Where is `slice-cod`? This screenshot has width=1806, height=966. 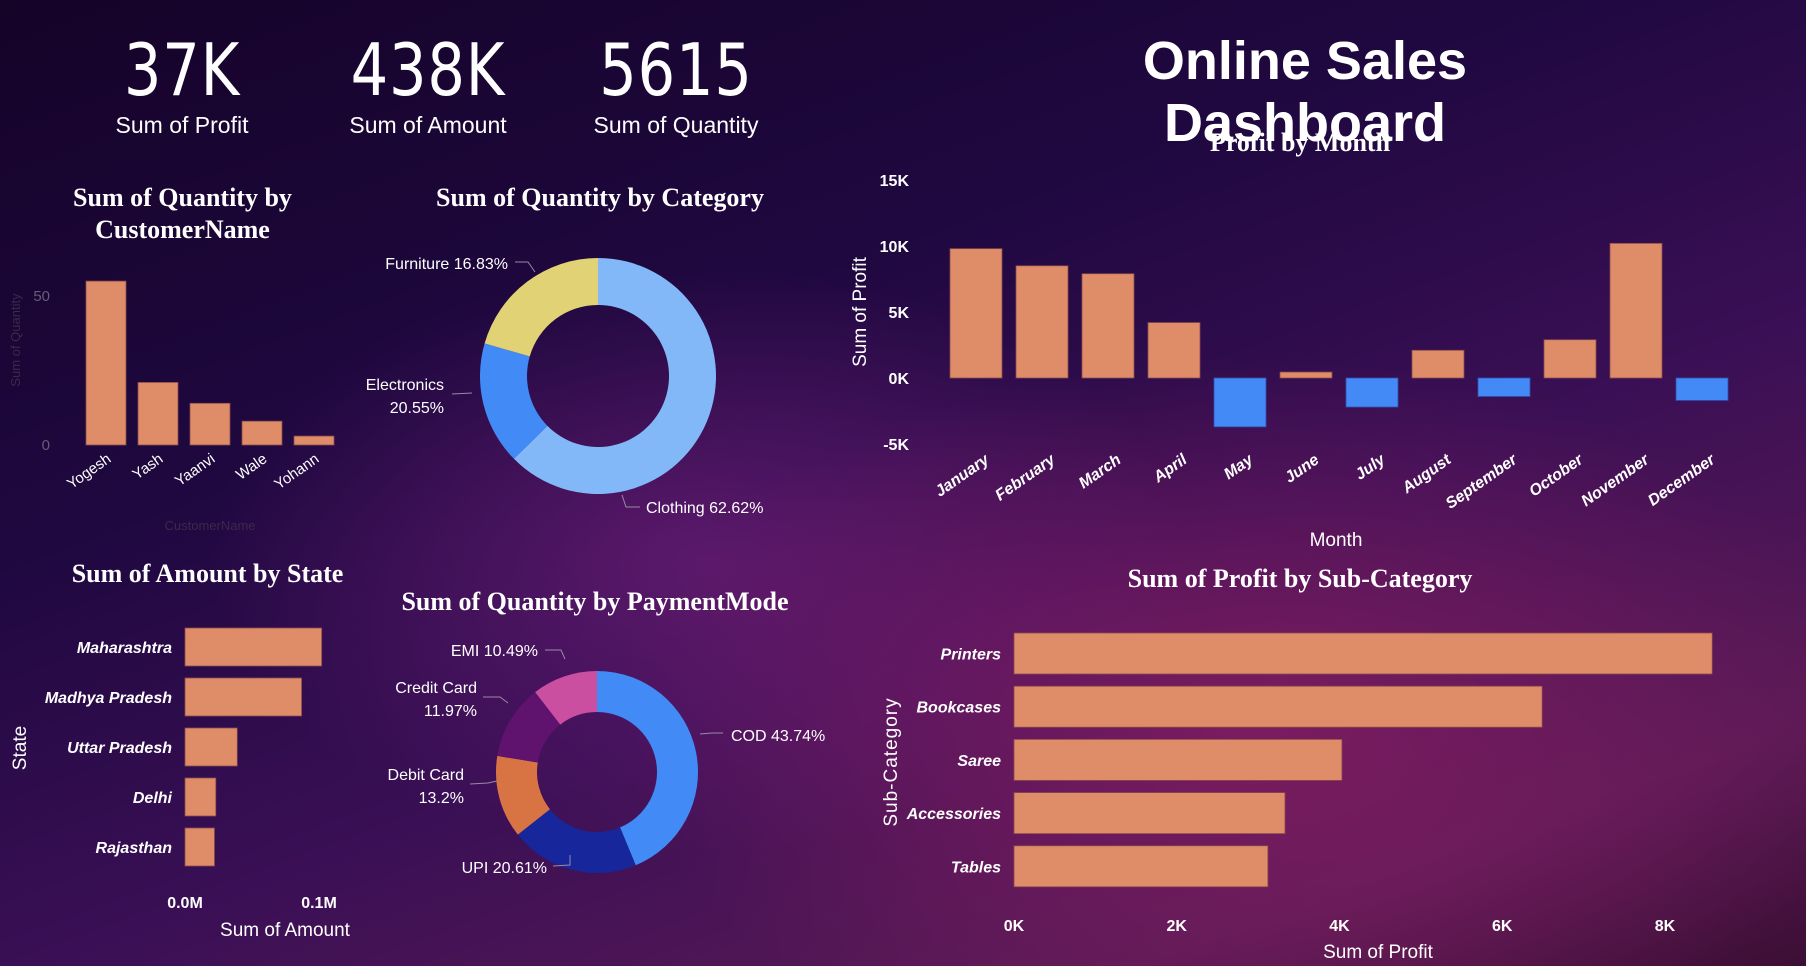 slice-cod is located at coordinates (647, 768).